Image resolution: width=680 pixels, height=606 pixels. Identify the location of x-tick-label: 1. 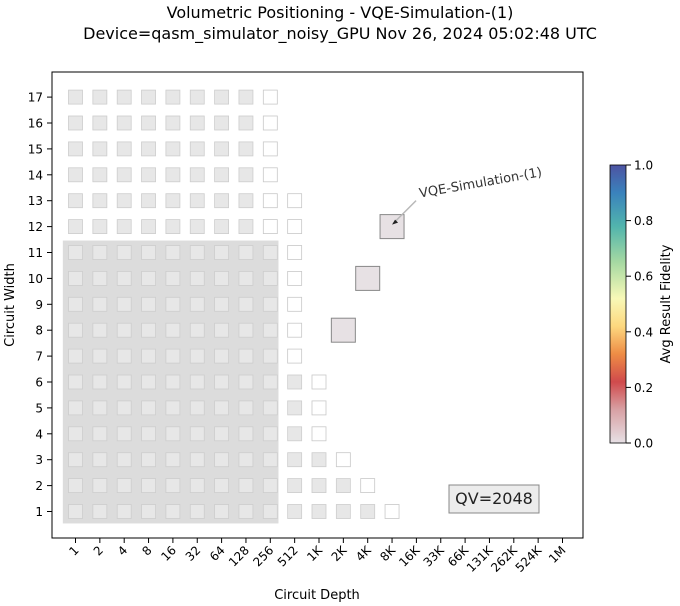
(73, 550).